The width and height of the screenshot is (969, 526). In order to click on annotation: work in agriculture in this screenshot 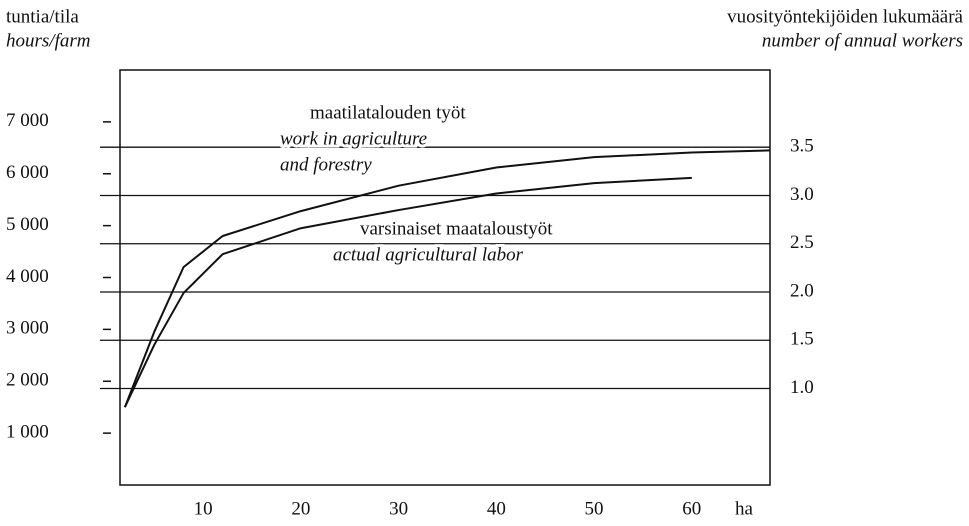, I will do `click(353, 138)`.